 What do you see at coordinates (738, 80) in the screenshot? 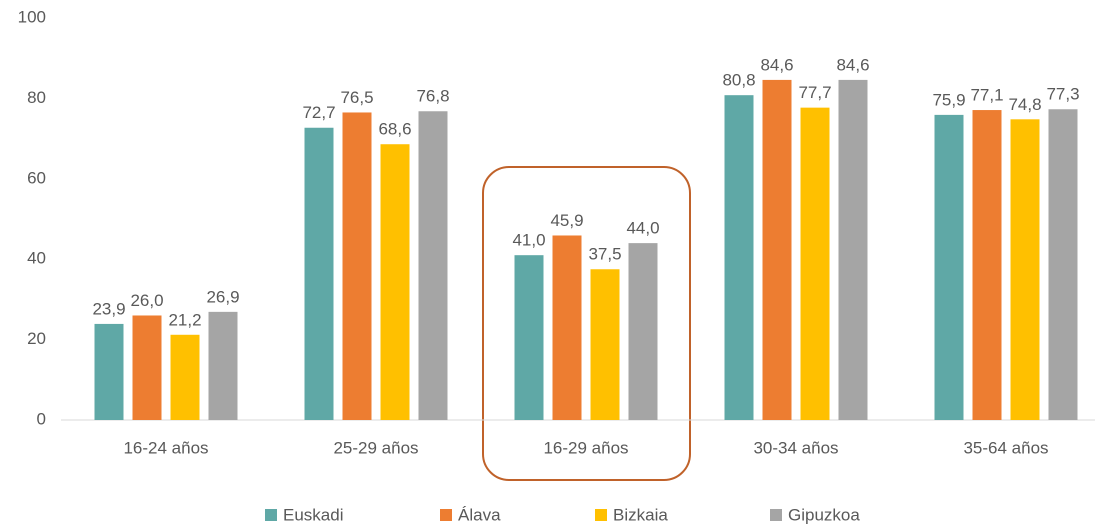
I see `value-label: 80,8` at bounding box center [738, 80].